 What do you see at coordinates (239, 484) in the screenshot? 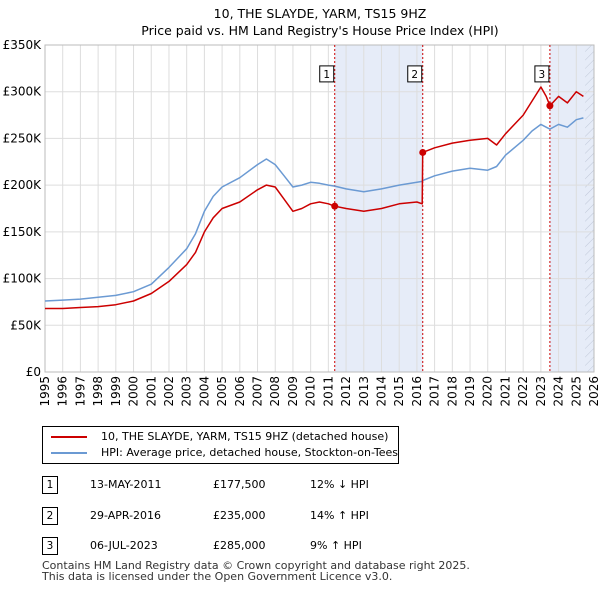
I see `transaction-price: £177,500` at bounding box center [239, 484].